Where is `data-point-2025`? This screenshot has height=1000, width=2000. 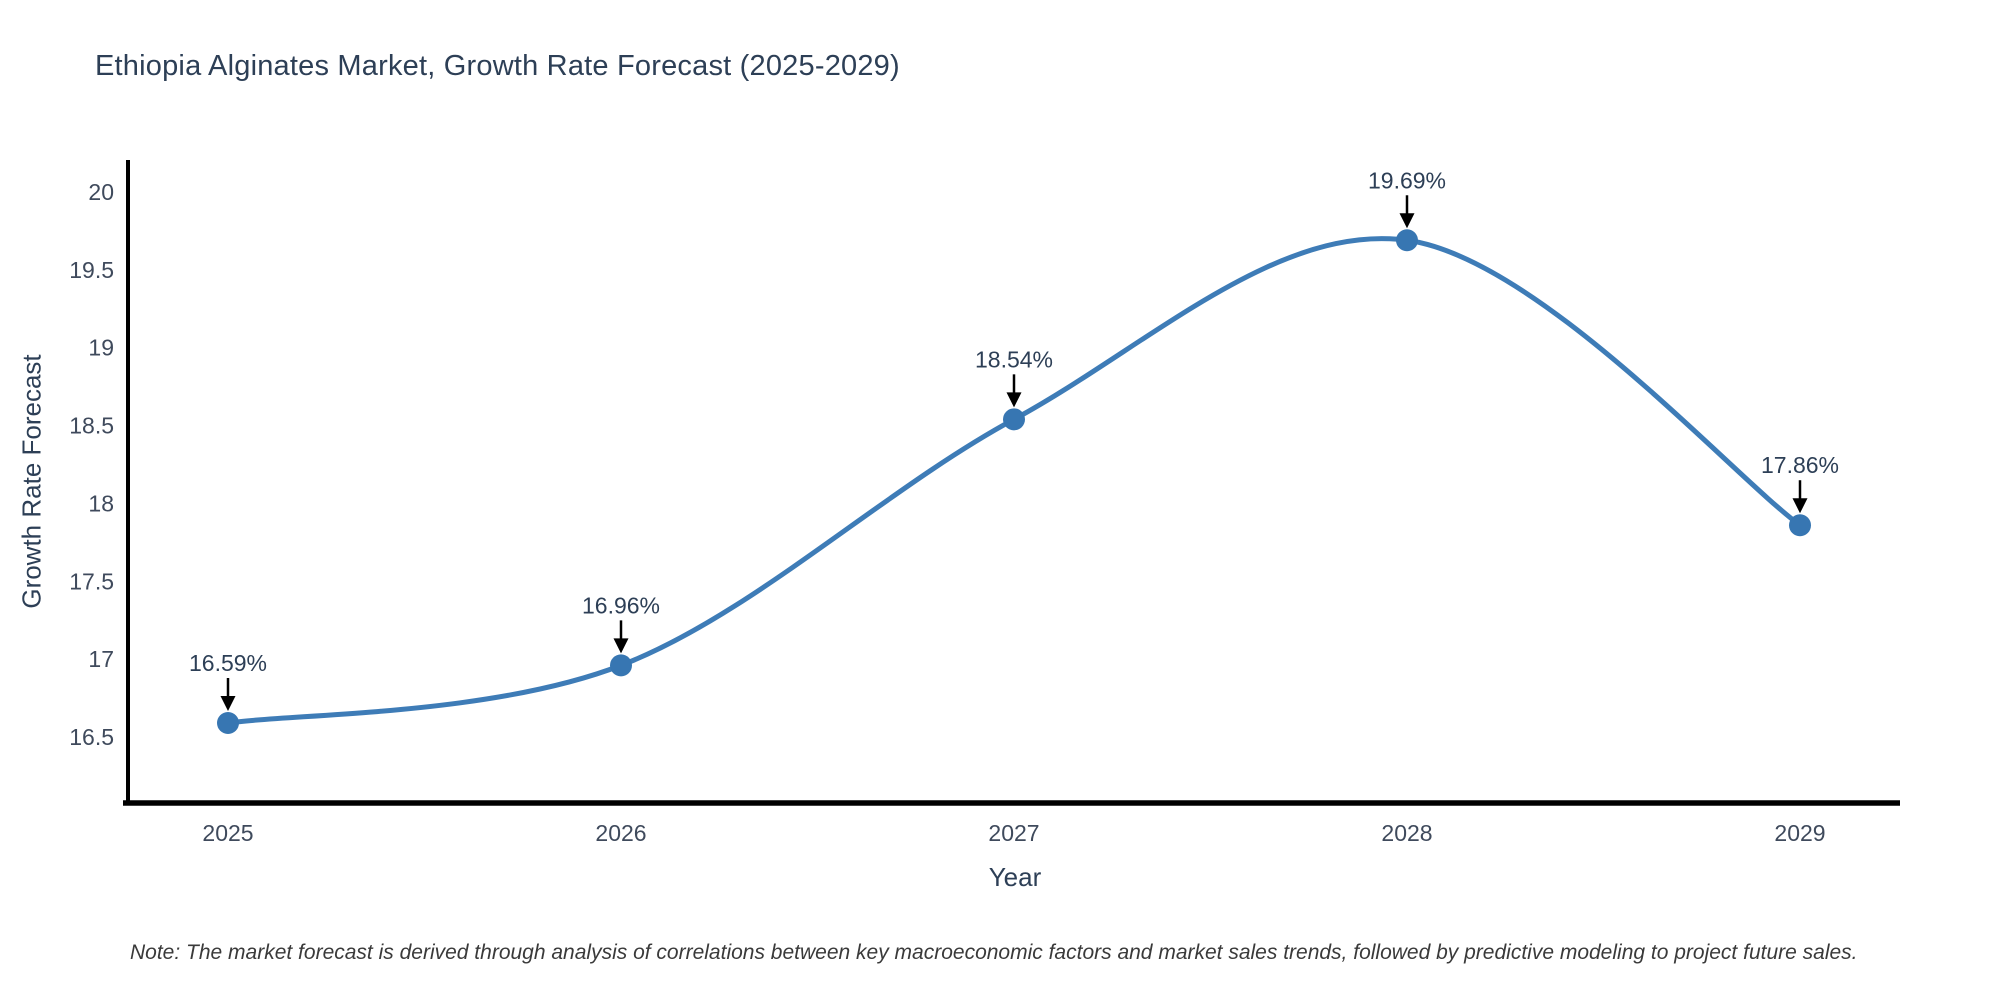 data-point-2025 is located at coordinates (228, 722).